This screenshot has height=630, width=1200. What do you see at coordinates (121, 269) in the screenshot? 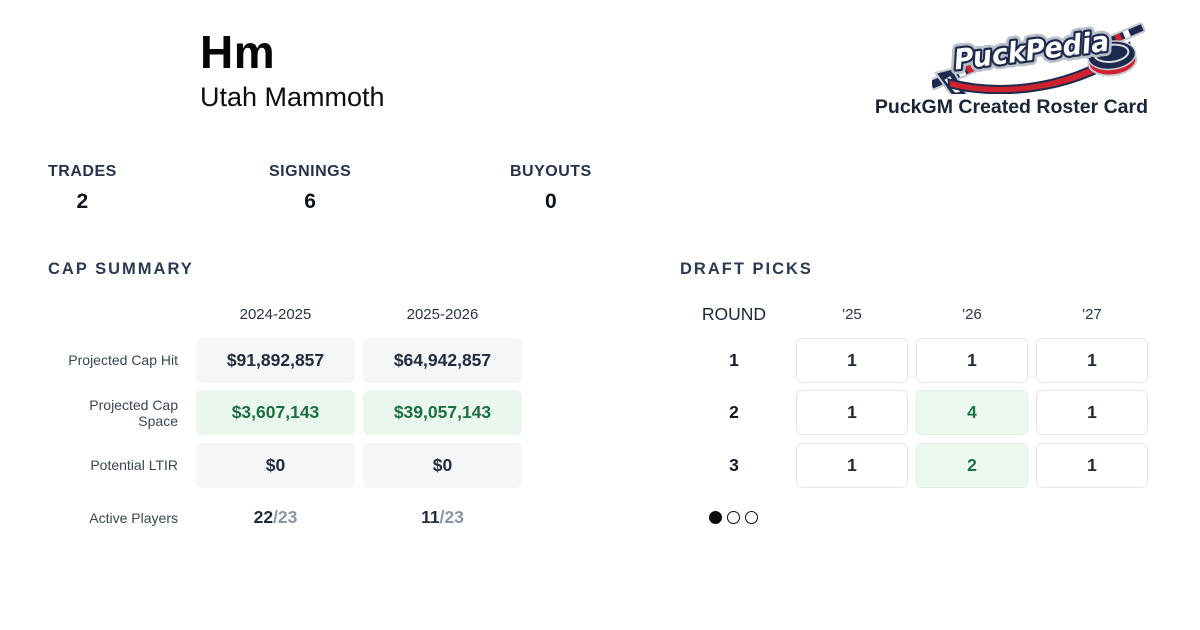
I see `cap-summary-title: CAP SUMMARY` at bounding box center [121, 269].